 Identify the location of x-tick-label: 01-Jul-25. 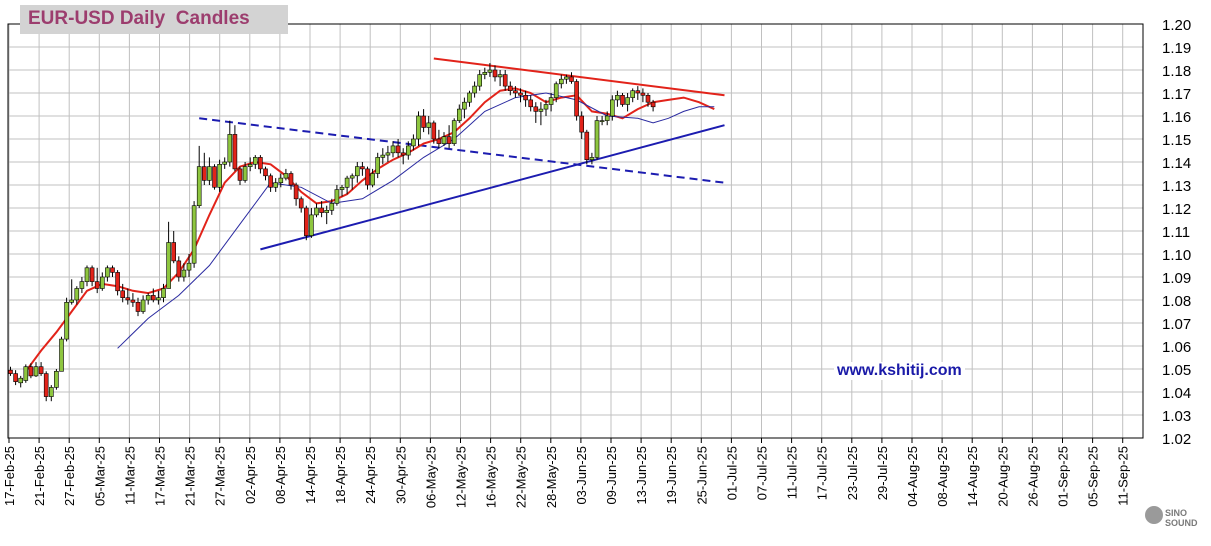
(731, 473).